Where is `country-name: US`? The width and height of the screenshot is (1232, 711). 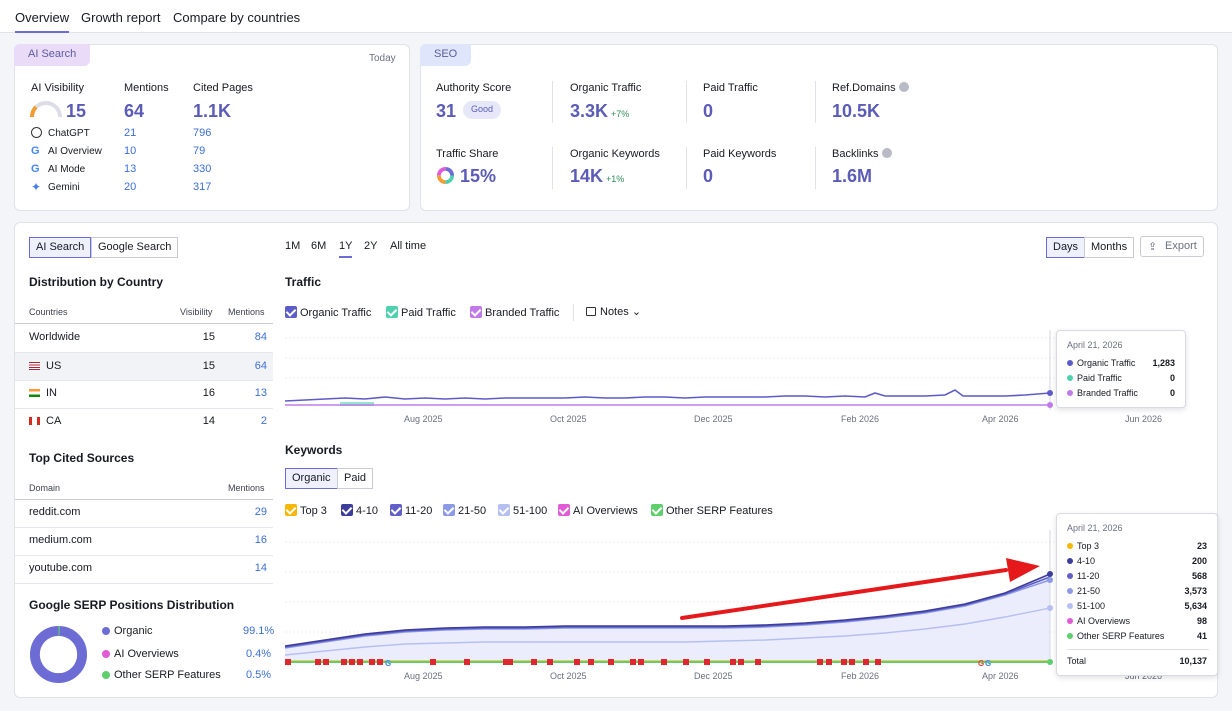 country-name: US is located at coordinates (54, 366).